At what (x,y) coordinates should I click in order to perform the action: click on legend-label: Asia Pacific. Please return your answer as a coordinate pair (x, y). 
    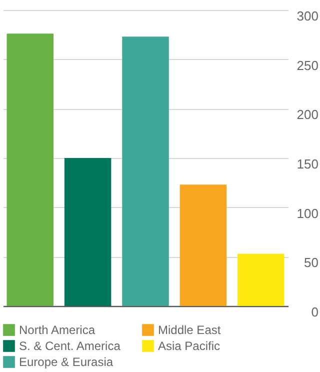
    Looking at the image, I should click on (189, 346).